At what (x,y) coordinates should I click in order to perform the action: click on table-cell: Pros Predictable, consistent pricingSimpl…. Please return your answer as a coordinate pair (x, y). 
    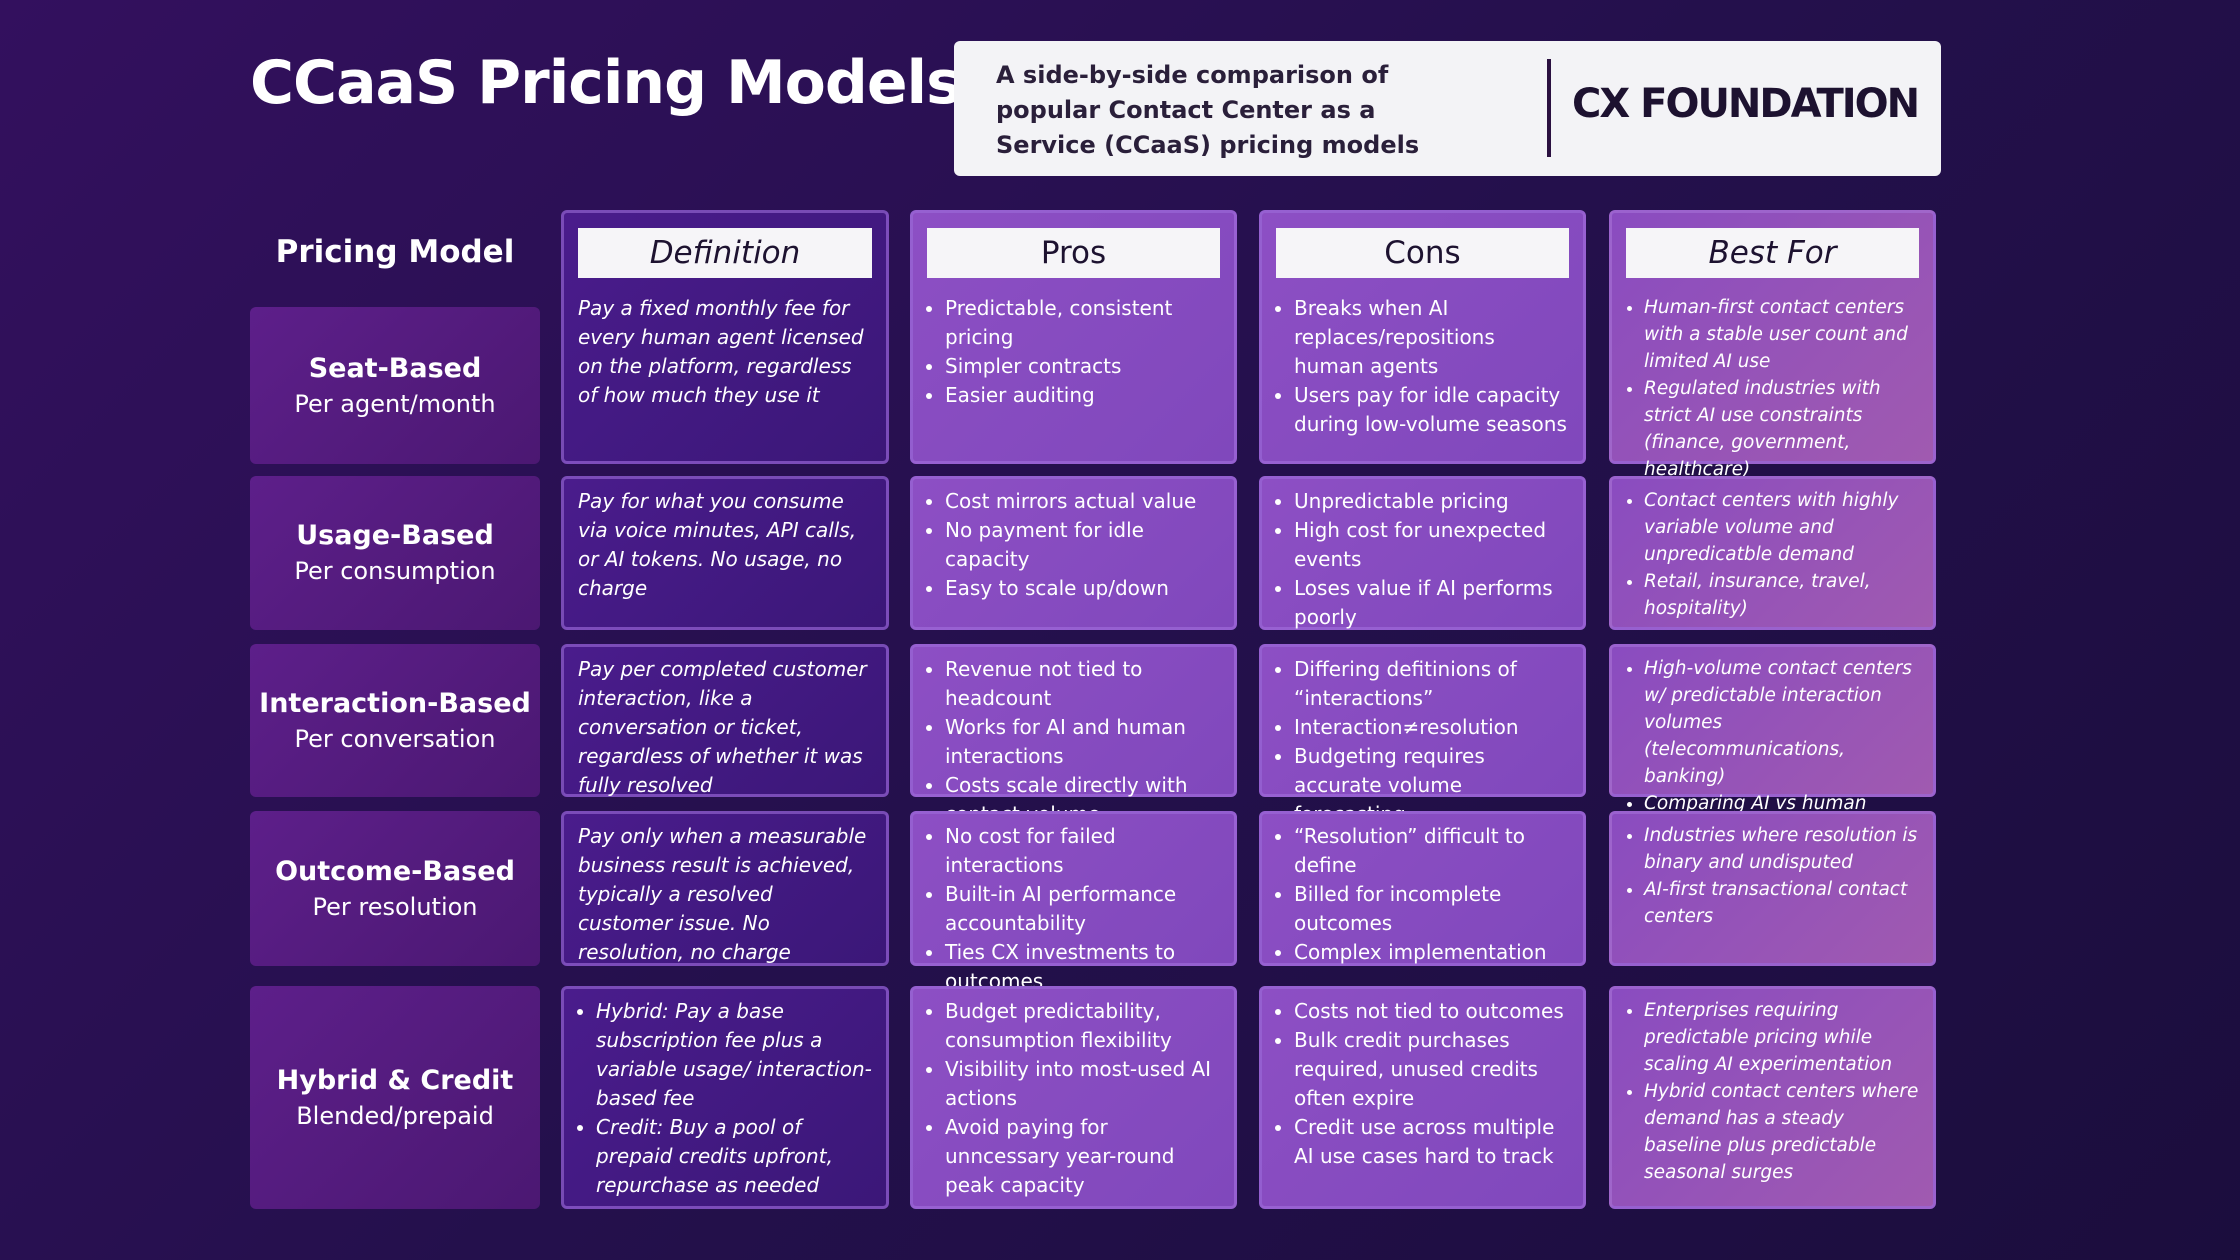
    Looking at the image, I should click on (1073, 337).